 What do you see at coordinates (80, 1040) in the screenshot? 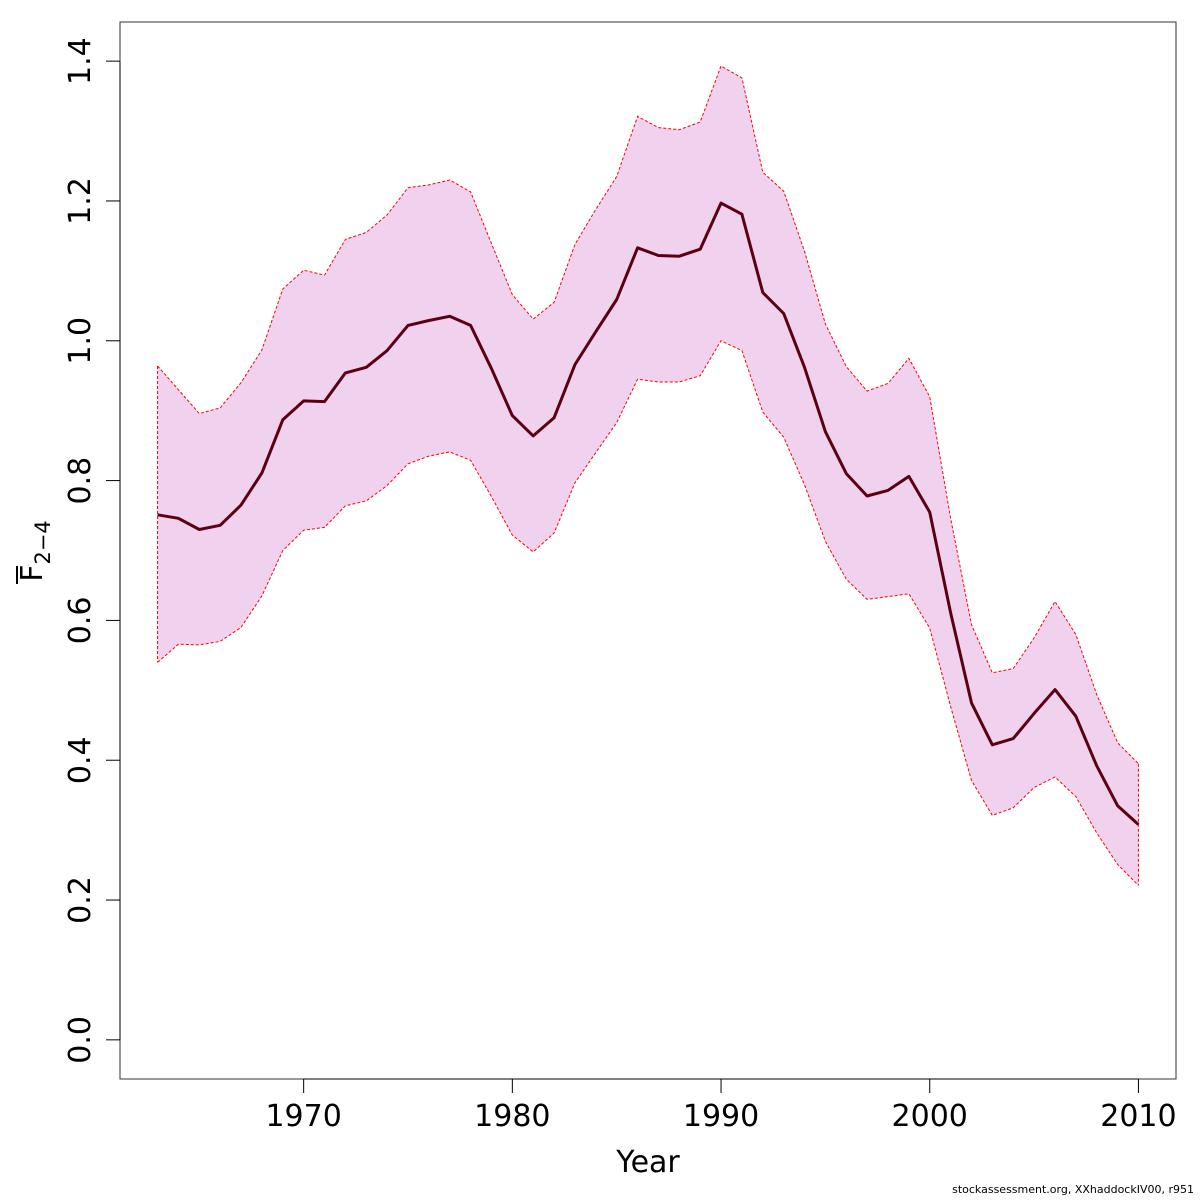
I see `y-tick-label: 0.0` at bounding box center [80, 1040].